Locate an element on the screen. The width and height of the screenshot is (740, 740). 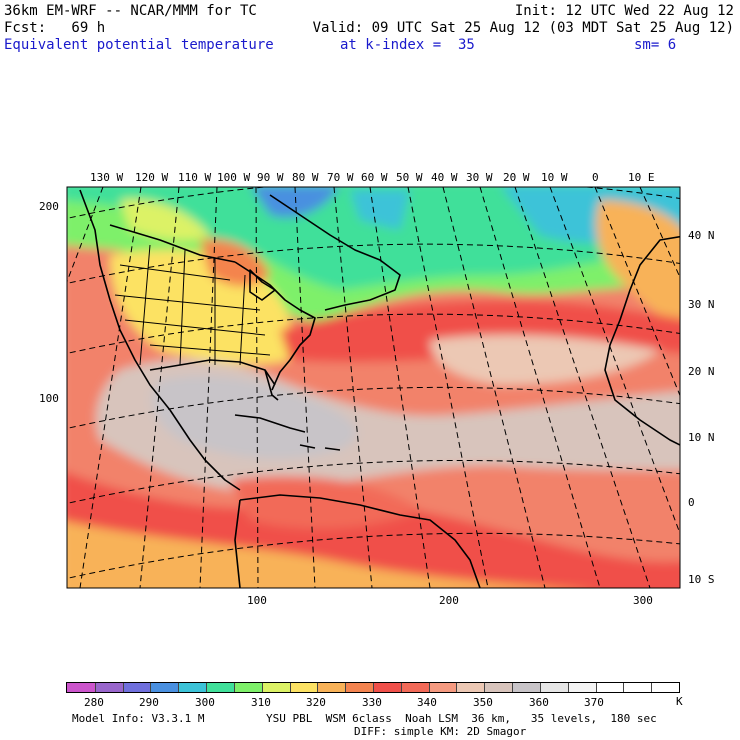
colorbar-tick: 360 is located at coordinates (539, 702).